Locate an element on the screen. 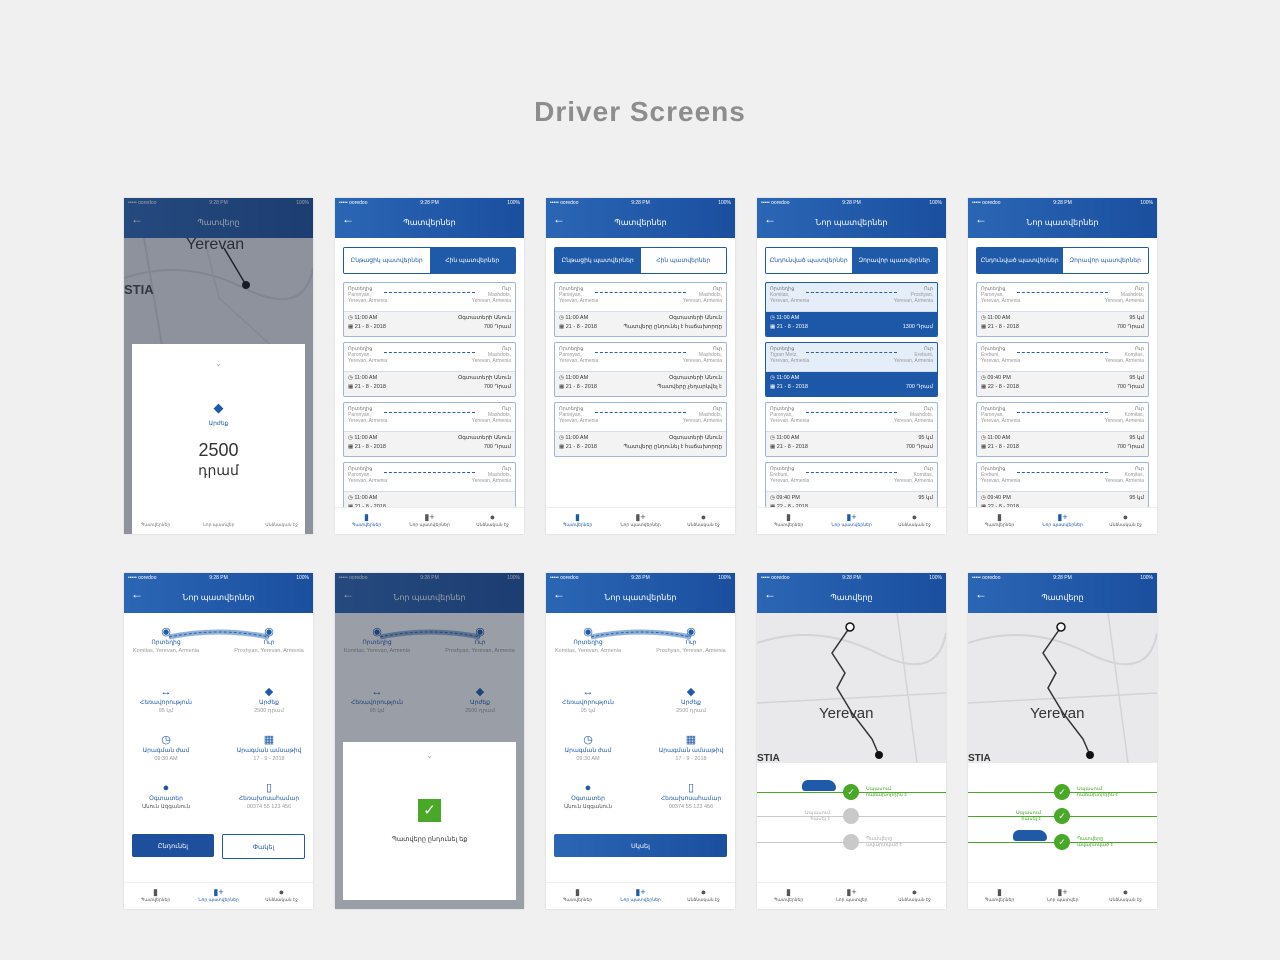  price-tag-icon: ◆ is located at coordinates (480, 692).